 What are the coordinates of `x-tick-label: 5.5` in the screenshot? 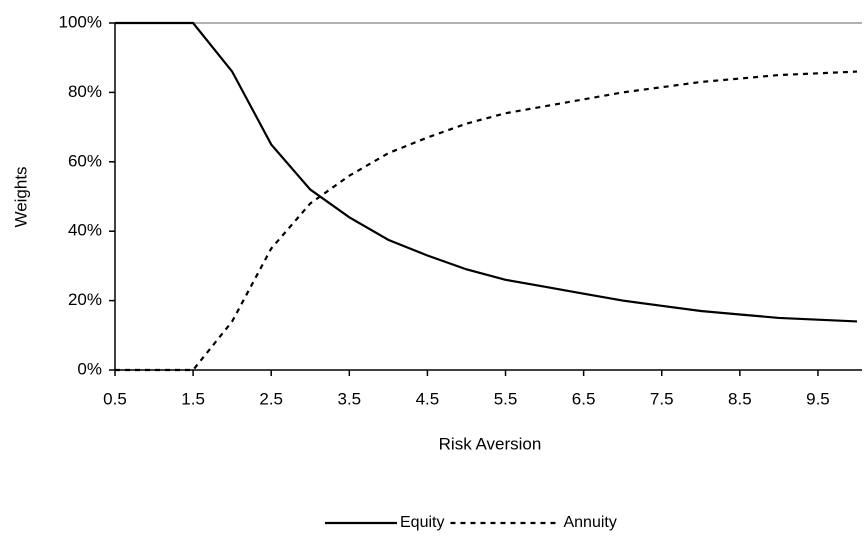 It's located at (506, 398).